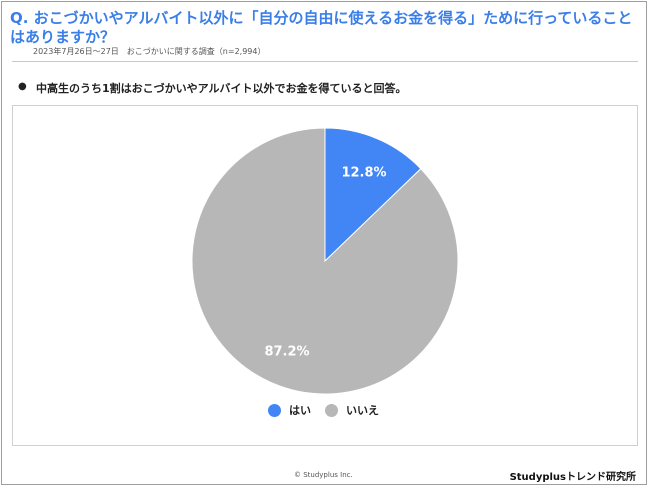 The width and height of the screenshot is (650, 488). What do you see at coordinates (274, 410) in the screenshot?
I see `legend-swatch-yes` at bounding box center [274, 410].